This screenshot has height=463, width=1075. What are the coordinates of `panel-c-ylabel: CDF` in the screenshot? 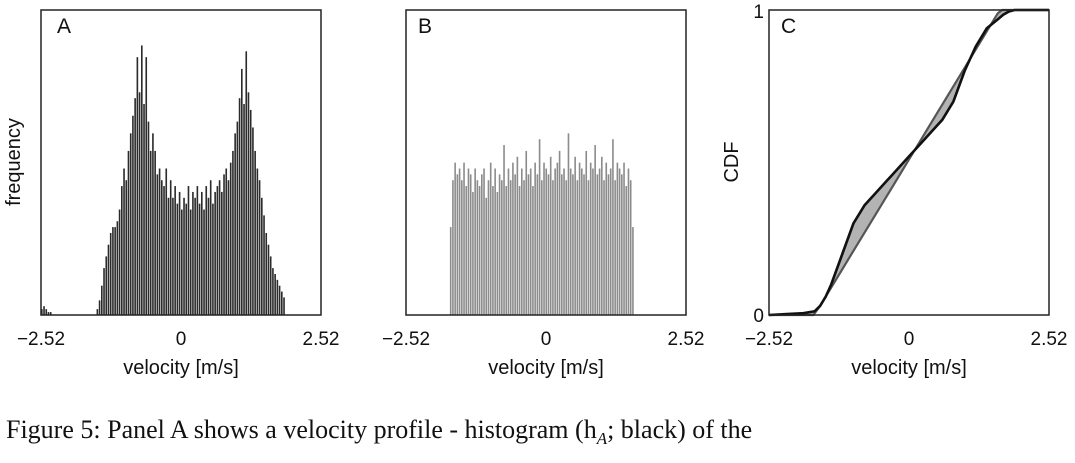 It's located at (732, 161).